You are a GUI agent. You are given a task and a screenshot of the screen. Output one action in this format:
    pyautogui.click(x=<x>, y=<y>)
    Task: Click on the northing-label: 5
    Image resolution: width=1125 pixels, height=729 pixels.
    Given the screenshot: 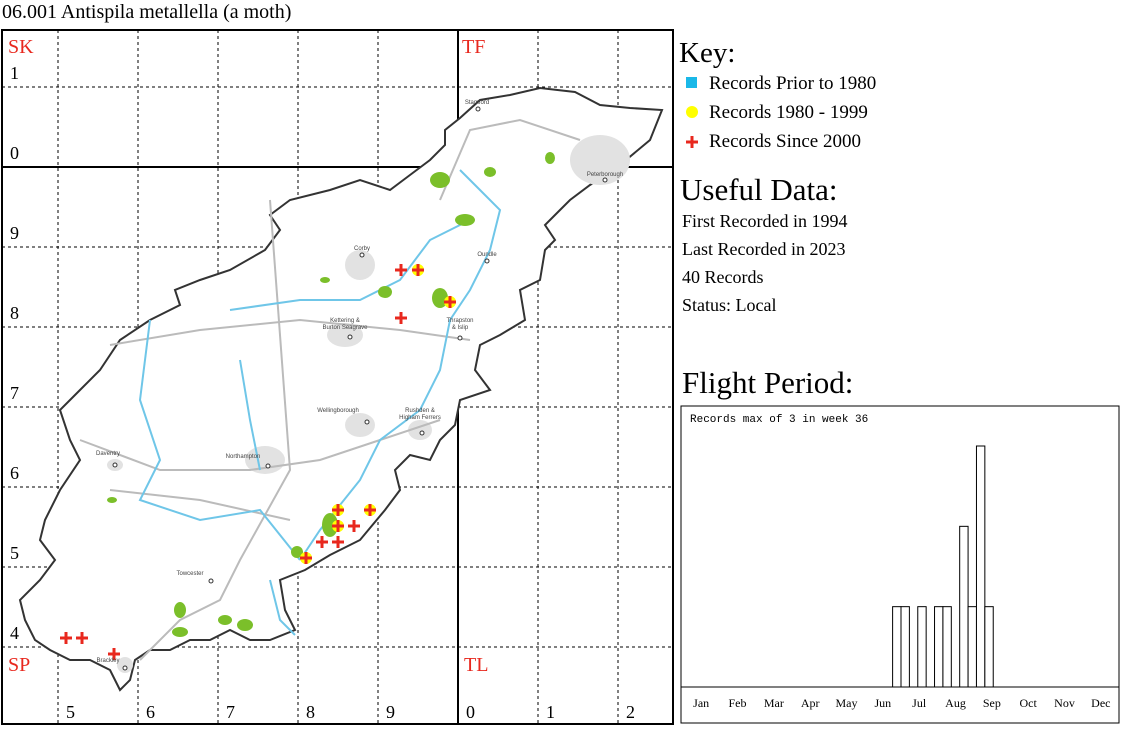 What is the action you would take?
    pyautogui.click(x=14, y=553)
    